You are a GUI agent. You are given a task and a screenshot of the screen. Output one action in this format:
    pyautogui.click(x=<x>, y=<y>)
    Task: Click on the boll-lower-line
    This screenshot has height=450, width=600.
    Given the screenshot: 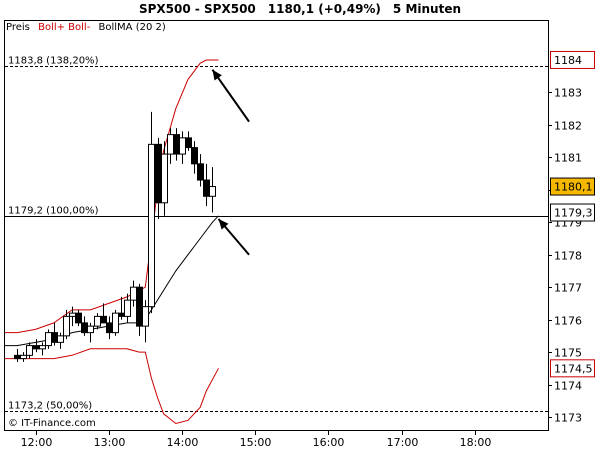 What is the action you would take?
    pyautogui.click(x=112, y=386)
    